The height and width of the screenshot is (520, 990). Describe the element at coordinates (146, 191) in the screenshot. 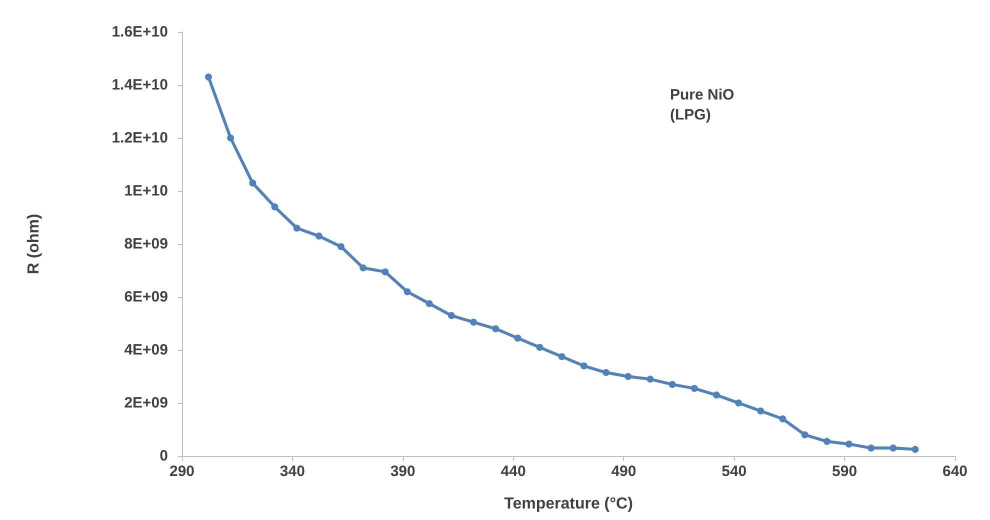

I see `y-tick-label: 1E+10` at that location.